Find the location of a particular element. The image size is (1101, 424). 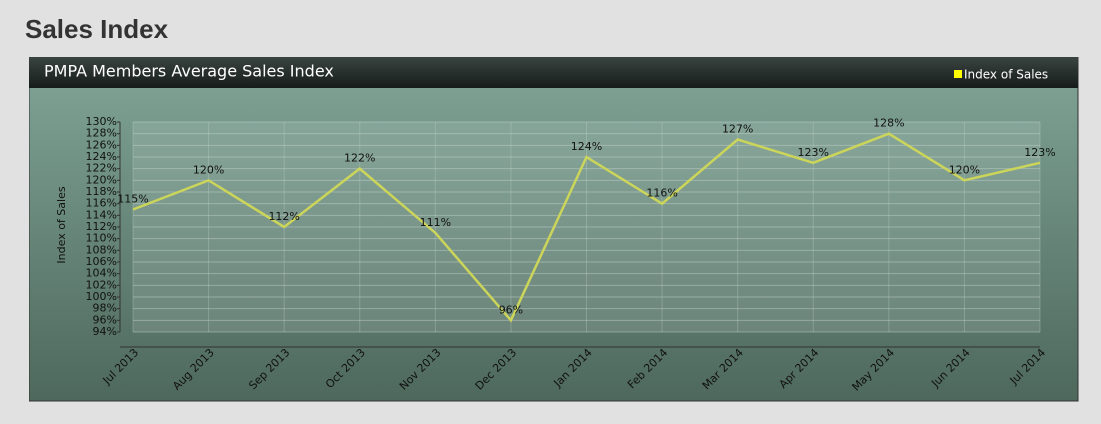

y-tick-label: 120% is located at coordinates (101, 179).